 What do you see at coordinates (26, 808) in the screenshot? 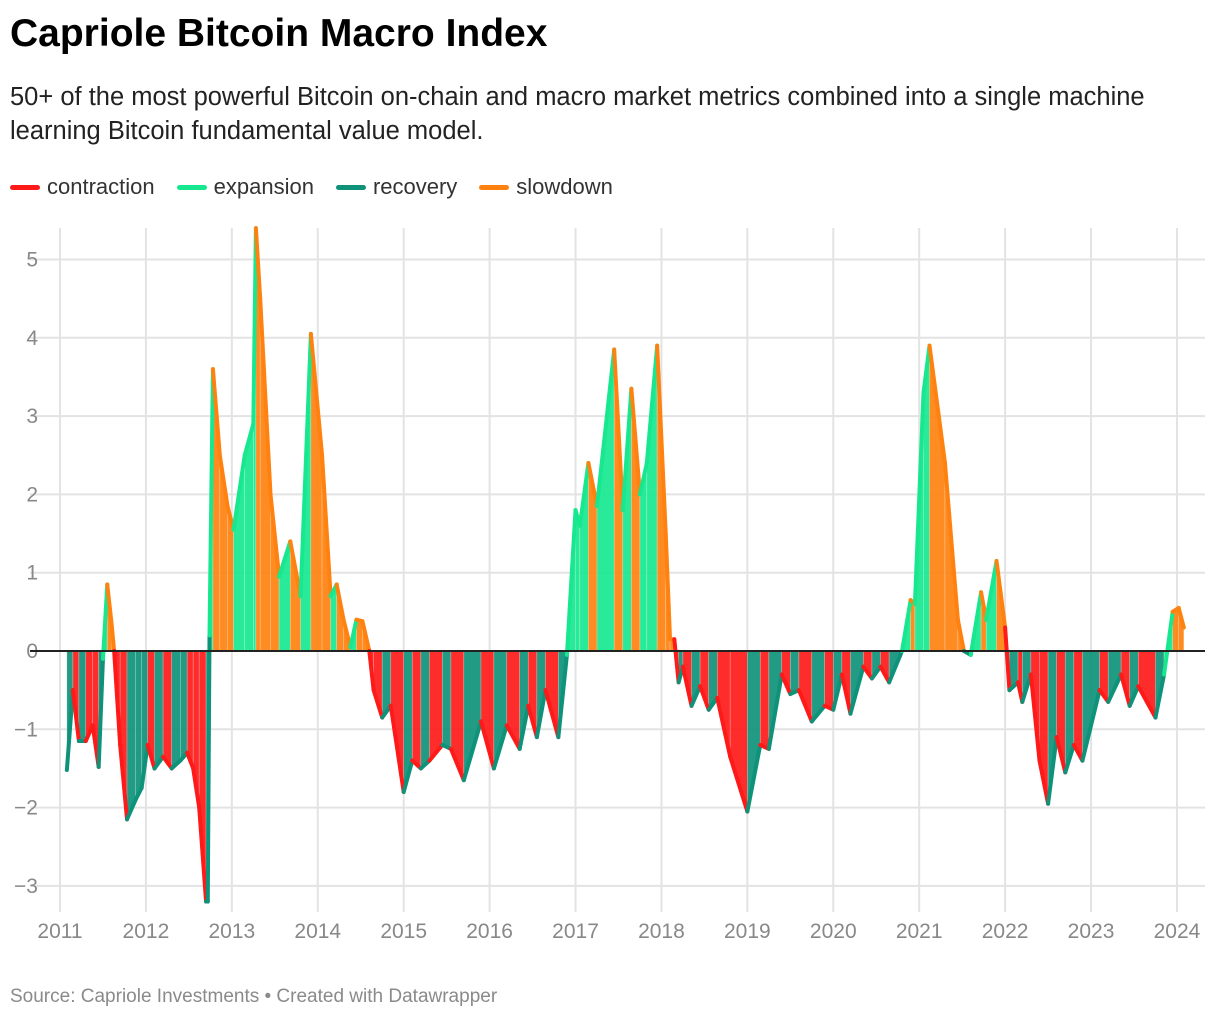
I see `y-tick-label: −2` at bounding box center [26, 808].